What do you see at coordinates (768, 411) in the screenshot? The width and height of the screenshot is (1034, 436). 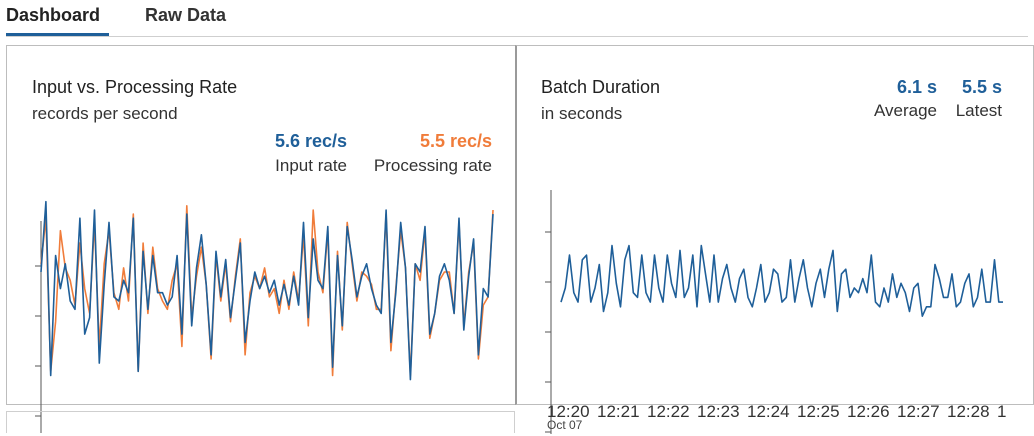 I see `x-tick-label: 12:24` at bounding box center [768, 411].